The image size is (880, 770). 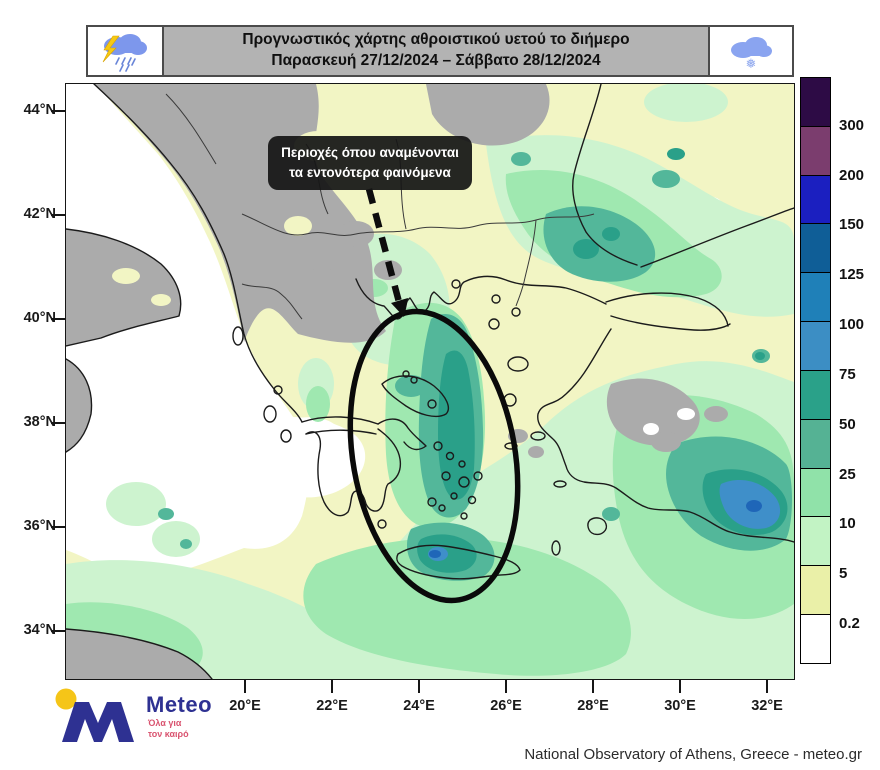 What do you see at coordinates (506, 706) in the screenshot?
I see `lon-label: 26°E` at bounding box center [506, 706].